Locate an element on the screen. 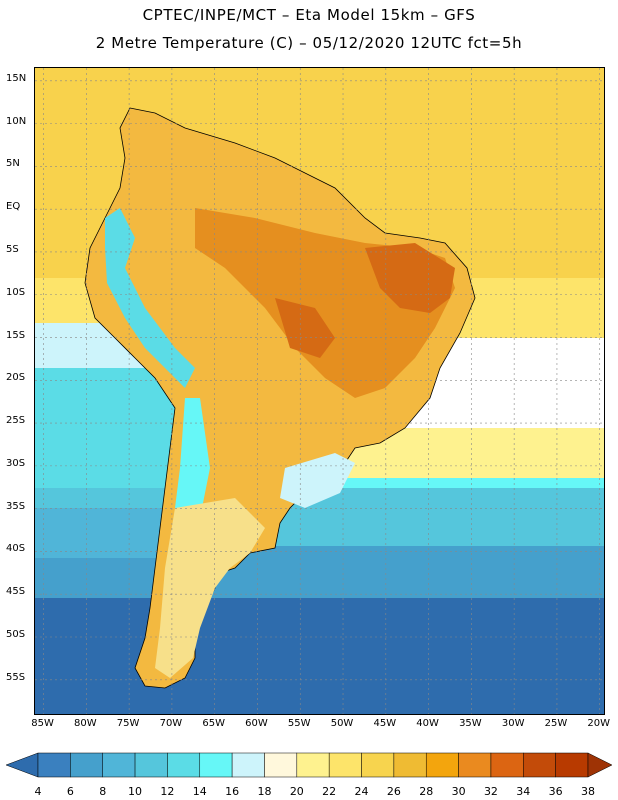 The image size is (618, 800). colorbar-tick-label: 36 is located at coordinates (555, 791).